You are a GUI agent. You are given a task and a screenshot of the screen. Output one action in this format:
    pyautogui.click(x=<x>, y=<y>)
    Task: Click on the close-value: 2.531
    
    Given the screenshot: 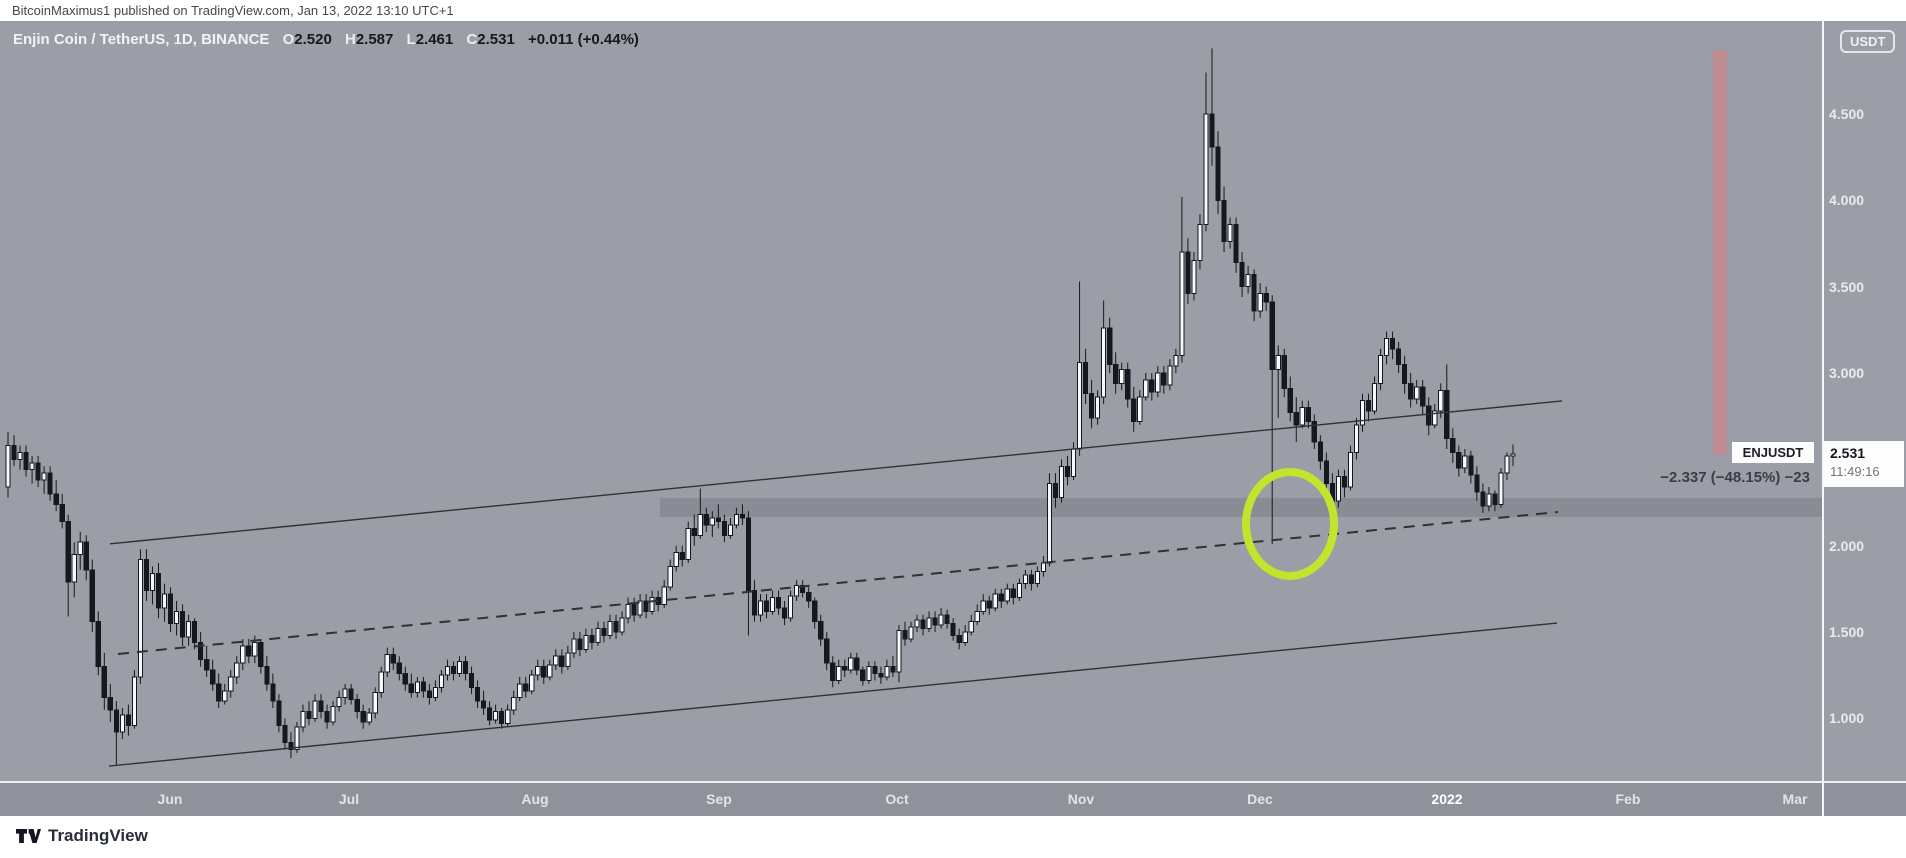 What is the action you would take?
    pyautogui.click(x=496, y=39)
    